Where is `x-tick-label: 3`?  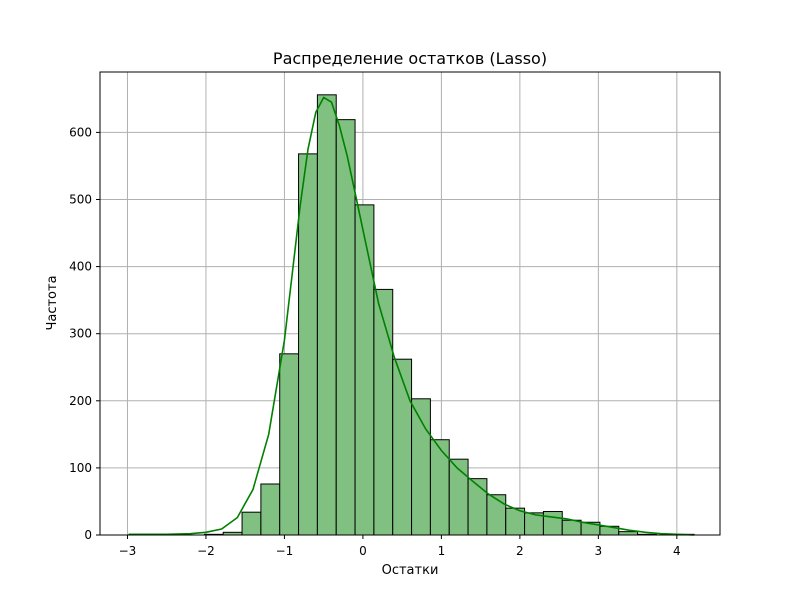
x-tick-label: 3 is located at coordinates (599, 551).